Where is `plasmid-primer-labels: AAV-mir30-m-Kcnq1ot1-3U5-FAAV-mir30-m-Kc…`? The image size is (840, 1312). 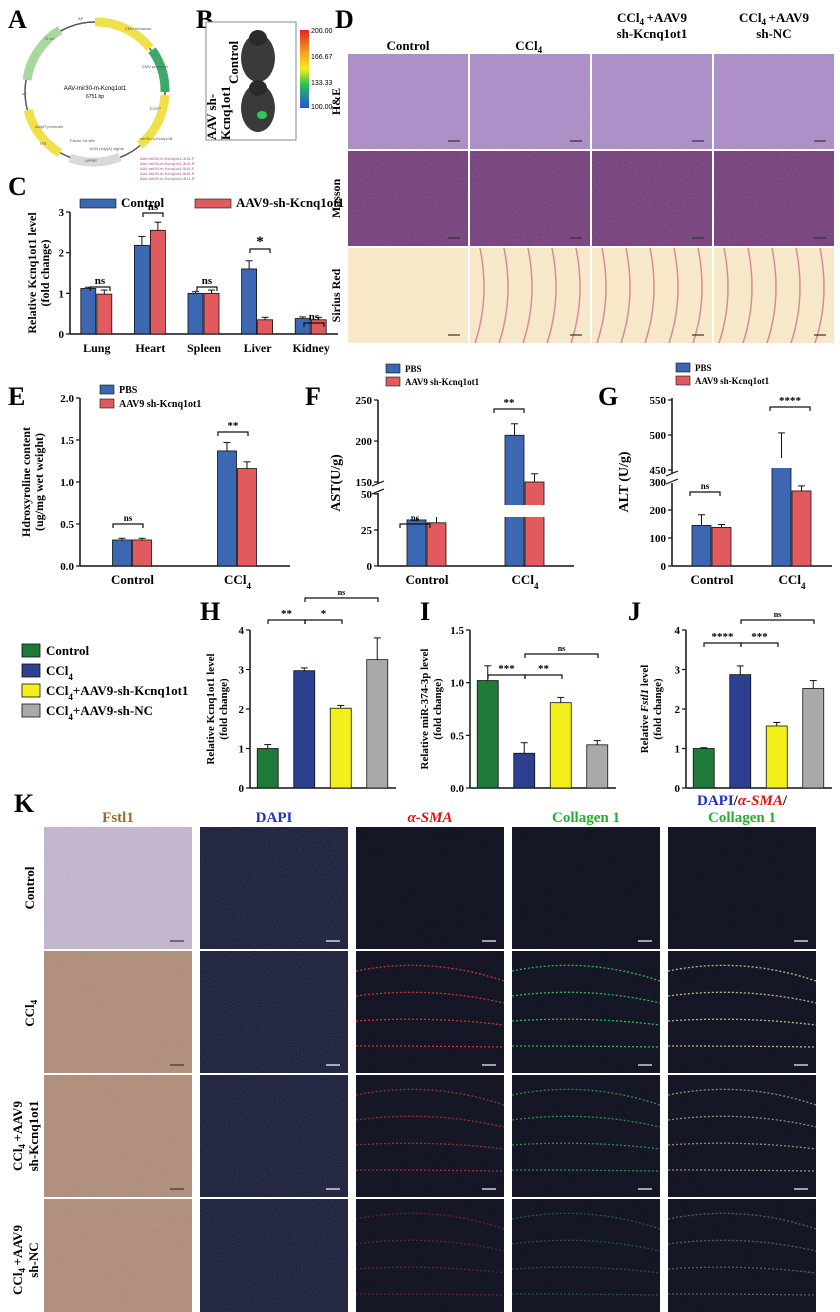 plasmid-primer-labels: AAV-mir30-m-Kcnq1ot1-3U5-FAAV-mir30-m-Kc… is located at coordinates (167, 168).